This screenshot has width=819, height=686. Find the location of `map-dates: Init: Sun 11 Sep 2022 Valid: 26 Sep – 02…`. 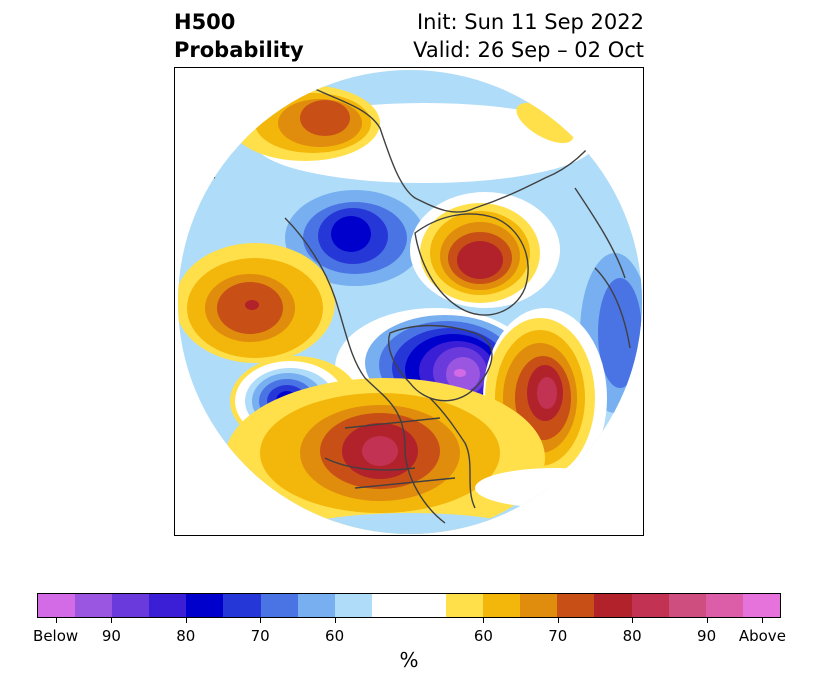

map-dates: Init: Sun 11 Sep 2022 Valid: 26 Sep – 02… is located at coordinates (512, 36).